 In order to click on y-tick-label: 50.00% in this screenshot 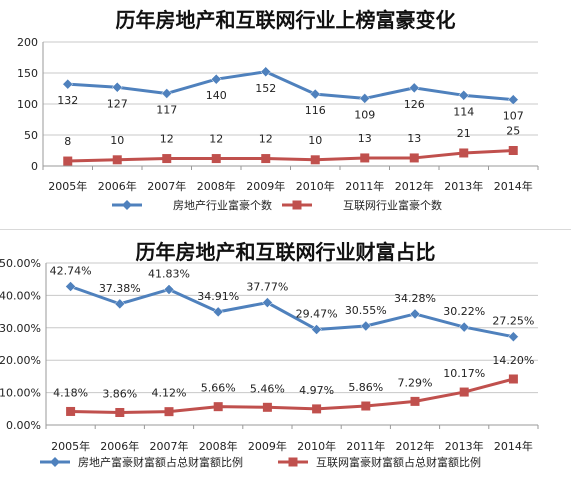, I will do `click(20, 263)`.